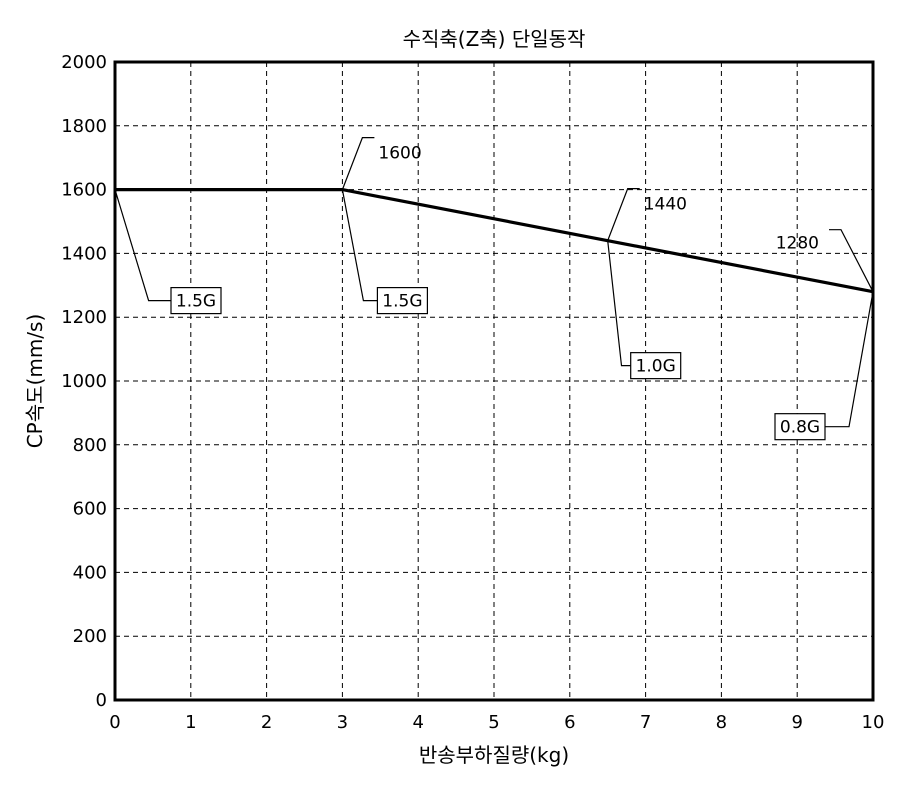  I want to click on value-label: 1440, so click(665, 205).